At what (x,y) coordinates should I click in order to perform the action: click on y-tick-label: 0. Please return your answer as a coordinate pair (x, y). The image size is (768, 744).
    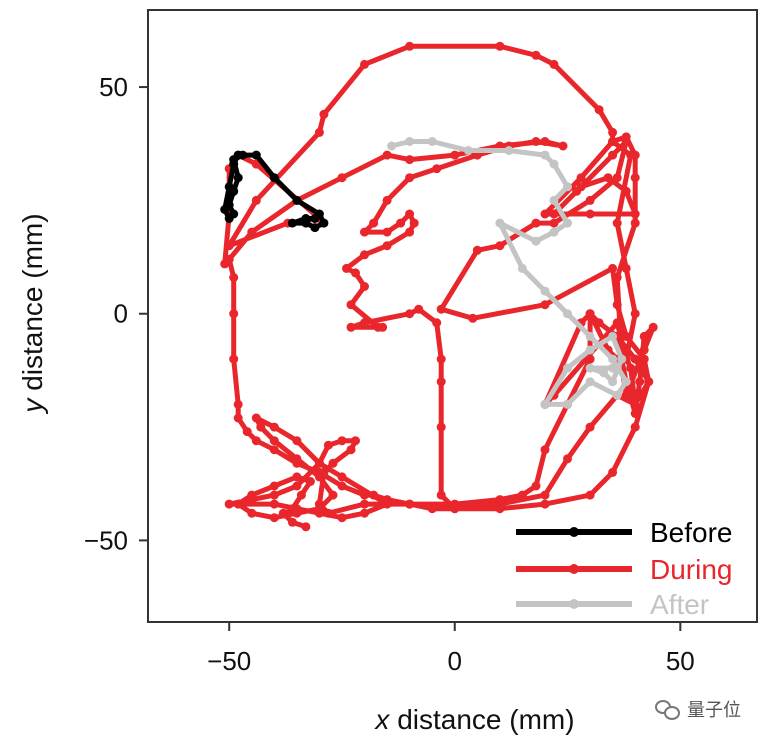
    Looking at the image, I should click on (121, 314).